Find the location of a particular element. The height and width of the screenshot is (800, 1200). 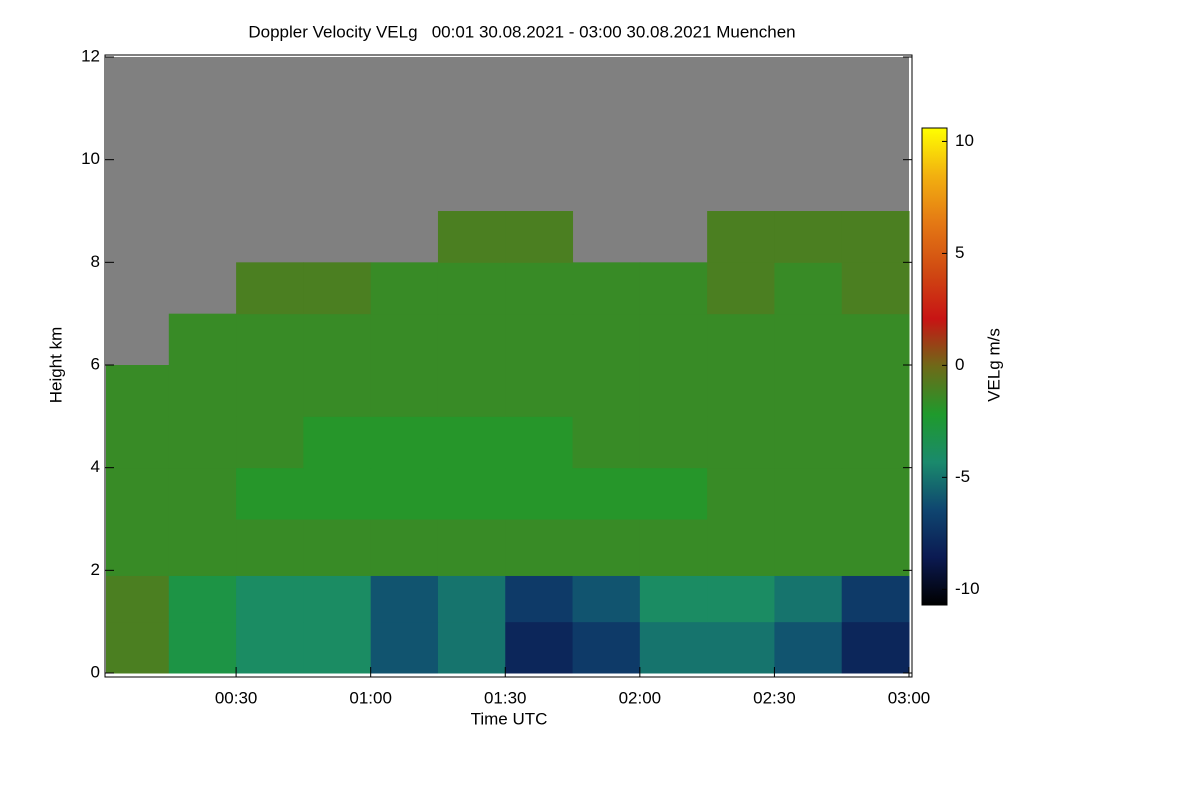

x-tick-label: 02:30 is located at coordinates (774, 697).